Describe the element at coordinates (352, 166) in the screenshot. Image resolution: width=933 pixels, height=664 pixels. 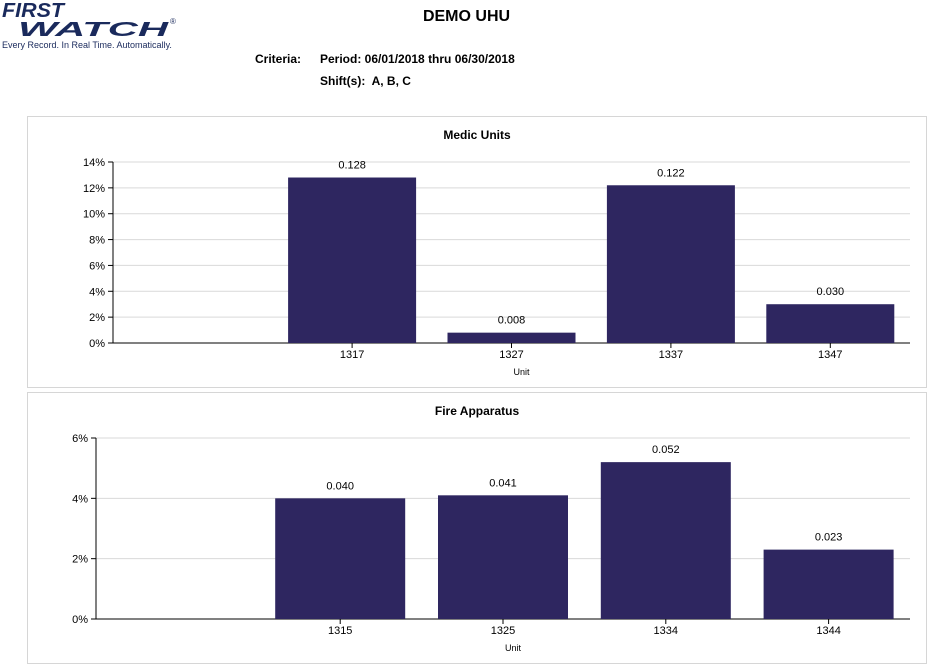
I see `medic-units-data-label-1317: 0.128` at that location.